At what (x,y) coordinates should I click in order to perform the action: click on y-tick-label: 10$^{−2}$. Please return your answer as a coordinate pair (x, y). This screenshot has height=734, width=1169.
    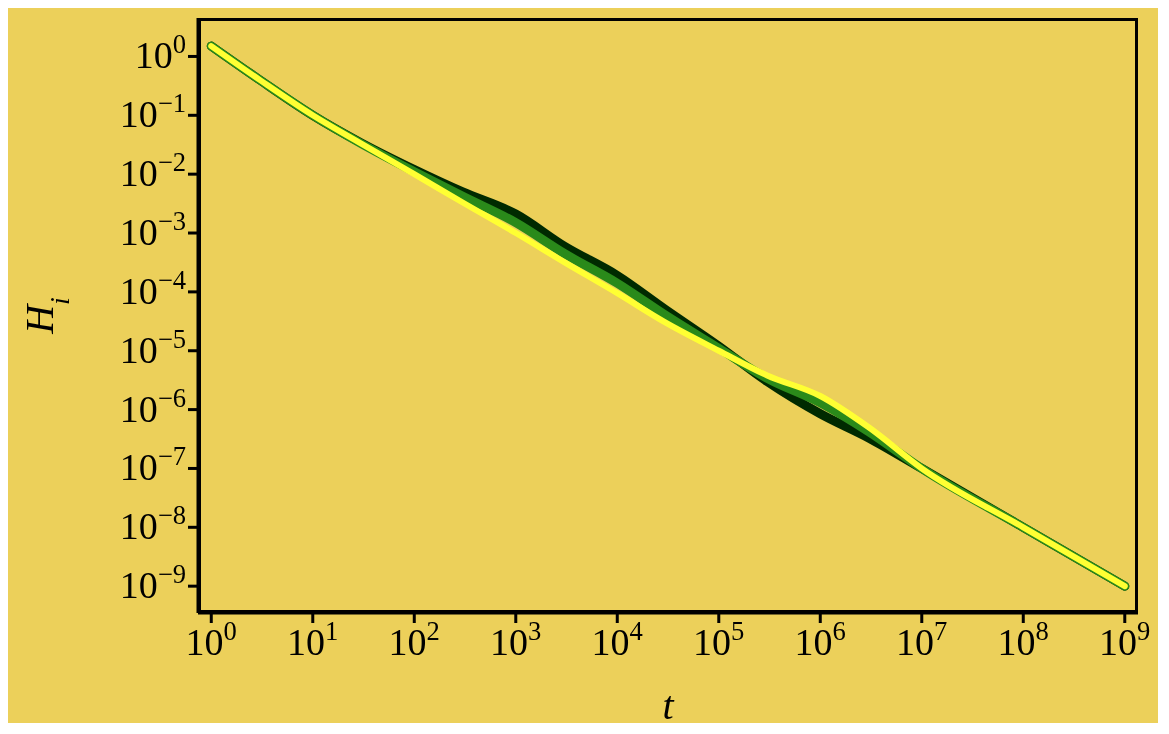
    Looking at the image, I should click on (152, 171).